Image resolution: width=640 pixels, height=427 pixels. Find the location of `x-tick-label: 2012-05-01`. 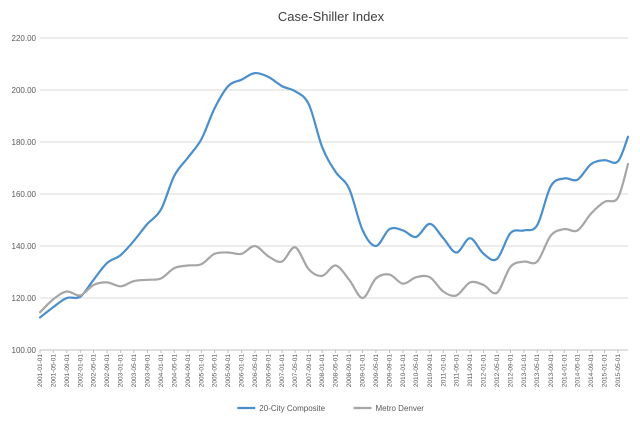

x-tick-label: 2012-05-01 is located at coordinates (497, 371).